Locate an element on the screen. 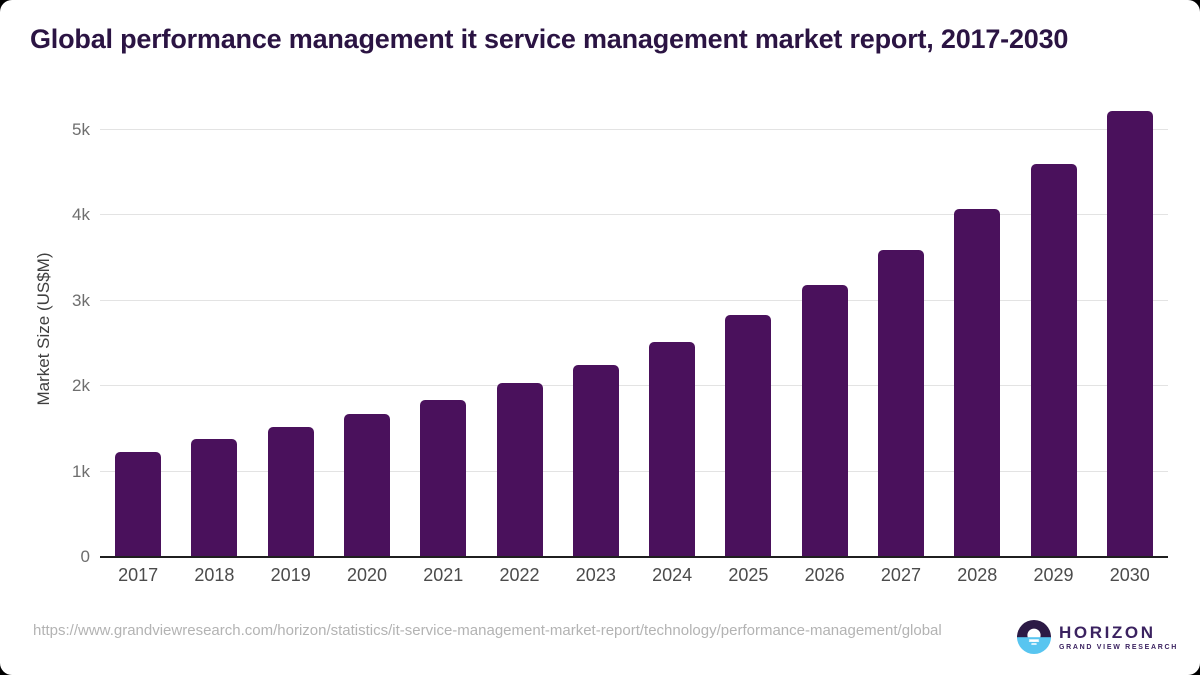  y-axis: 0 1k 2k 3k 4k 5k is located at coordinates (45, 333).